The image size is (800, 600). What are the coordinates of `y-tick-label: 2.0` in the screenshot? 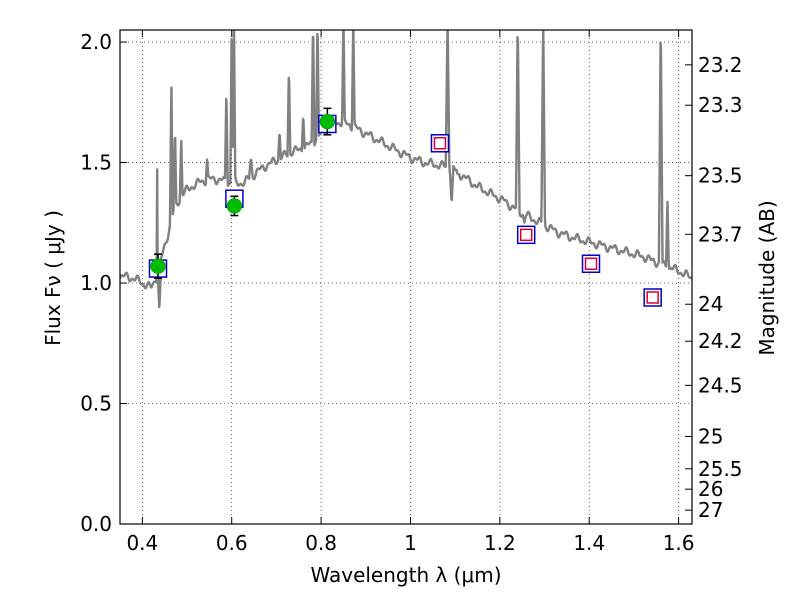 It's located at (96, 42).